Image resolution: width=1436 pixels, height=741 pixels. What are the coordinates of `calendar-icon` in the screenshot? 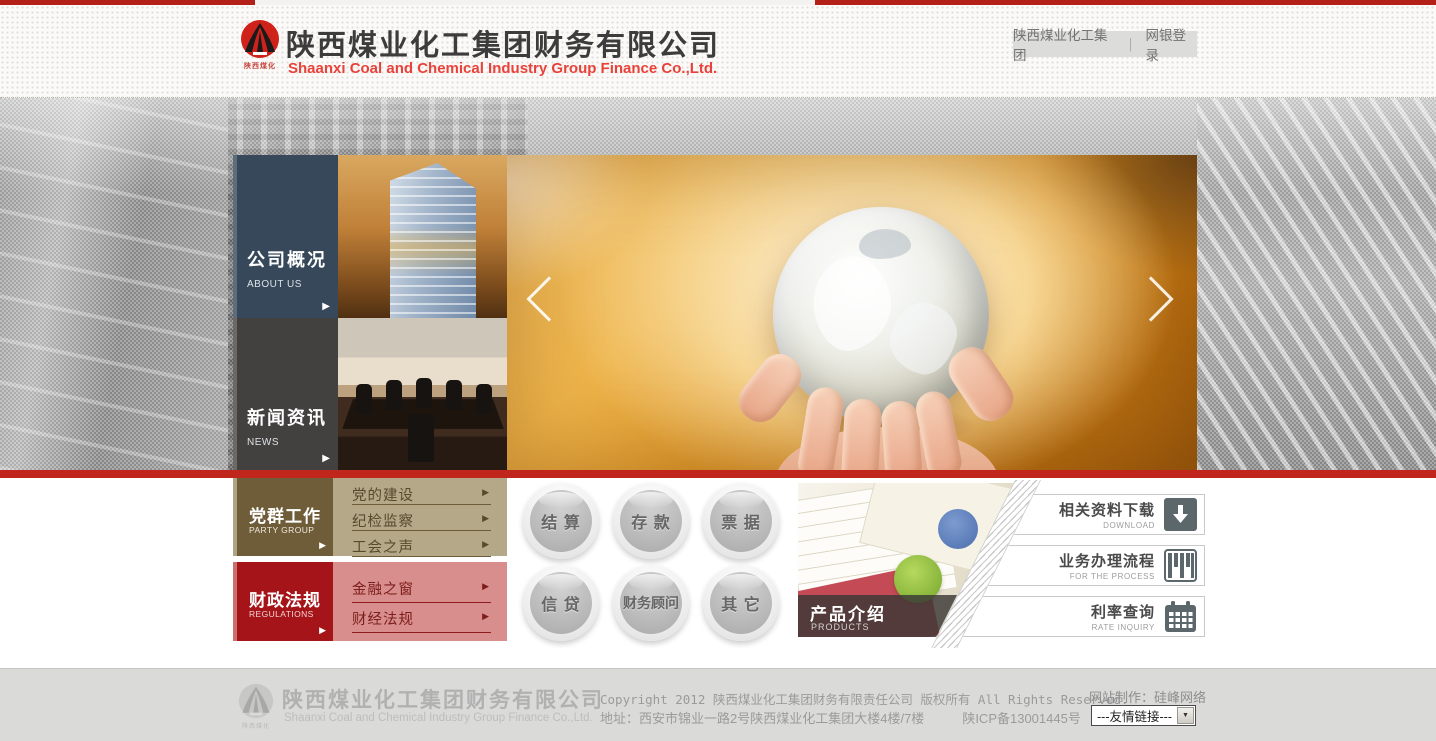 It's located at (1180, 616).